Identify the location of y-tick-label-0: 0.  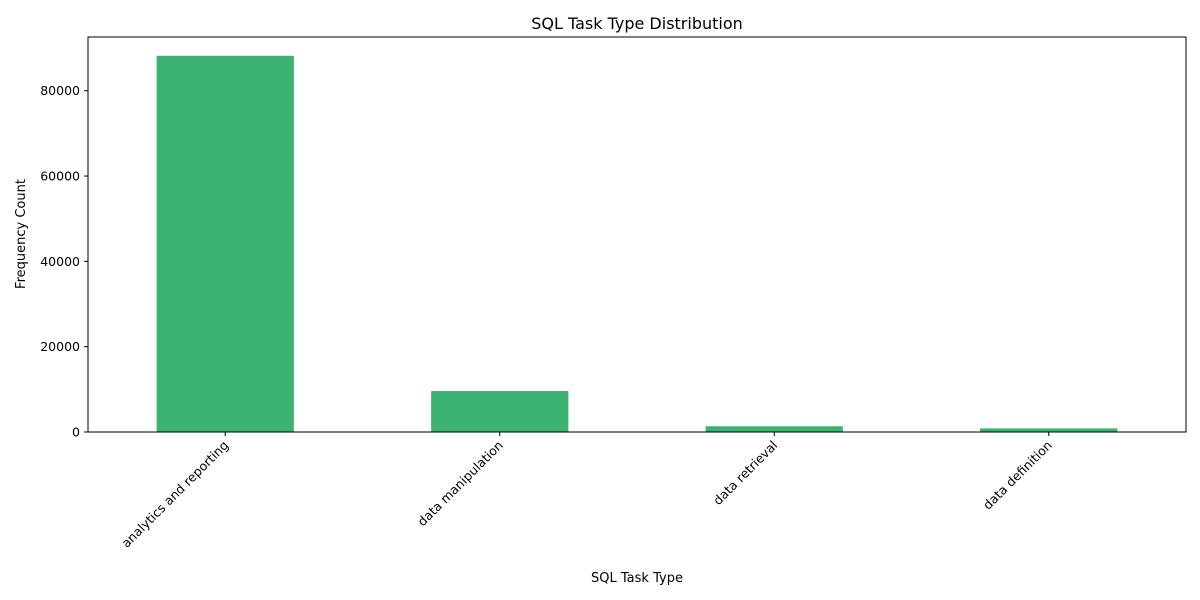
(76, 432).